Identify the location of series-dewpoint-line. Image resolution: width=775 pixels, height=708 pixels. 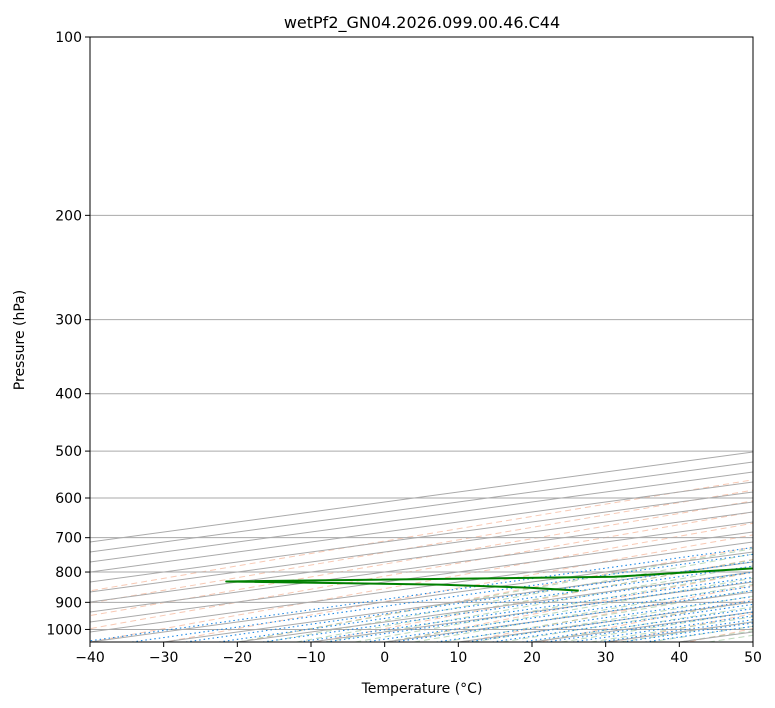
(489, 579).